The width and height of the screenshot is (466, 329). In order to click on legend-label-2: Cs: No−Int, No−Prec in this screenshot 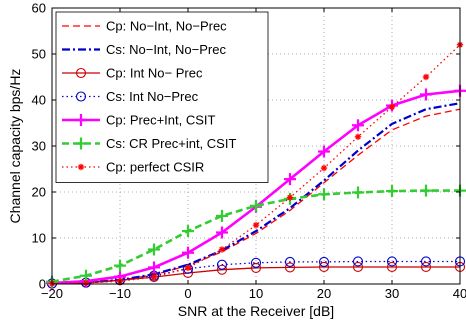, I will do `click(166, 49)`.